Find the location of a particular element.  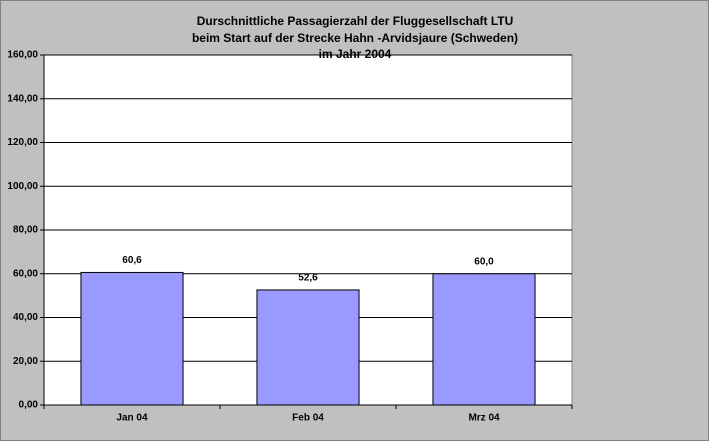

x-tick-label: Jan 04 is located at coordinates (132, 418).